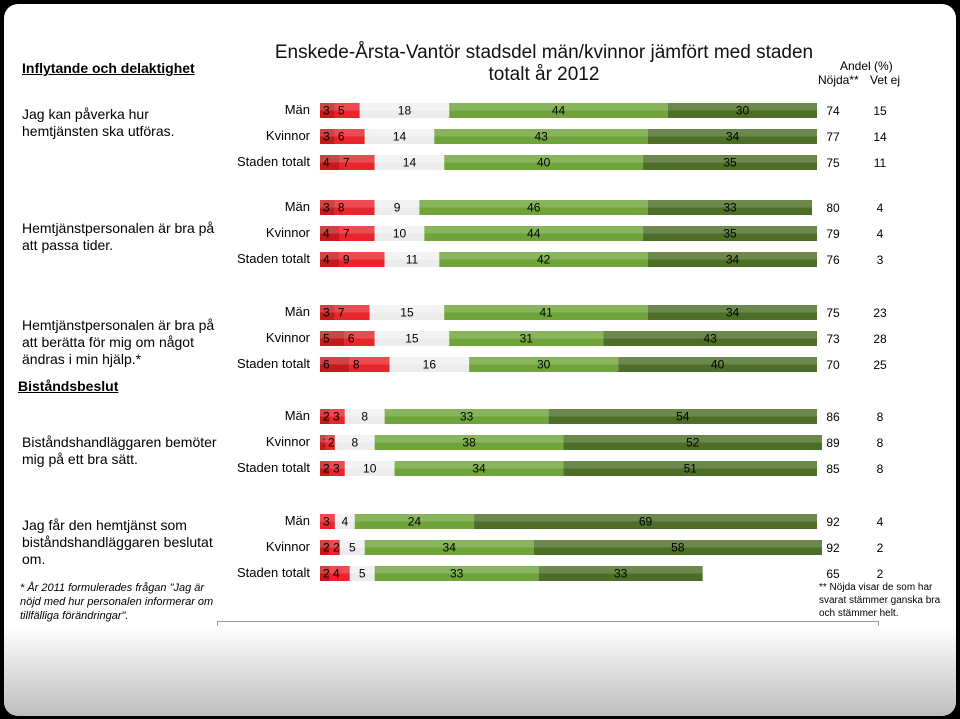  Describe the element at coordinates (833, 339) in the screenshot. I see `nojda-value: 73` at that location.